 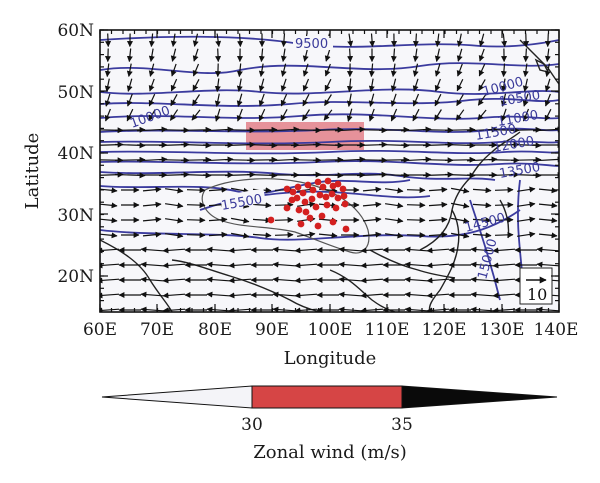 What do you see at coordinates (32, 171) in the screenshot?
I see `y-axis-title: Latitude` at bounding box center [32, 171].